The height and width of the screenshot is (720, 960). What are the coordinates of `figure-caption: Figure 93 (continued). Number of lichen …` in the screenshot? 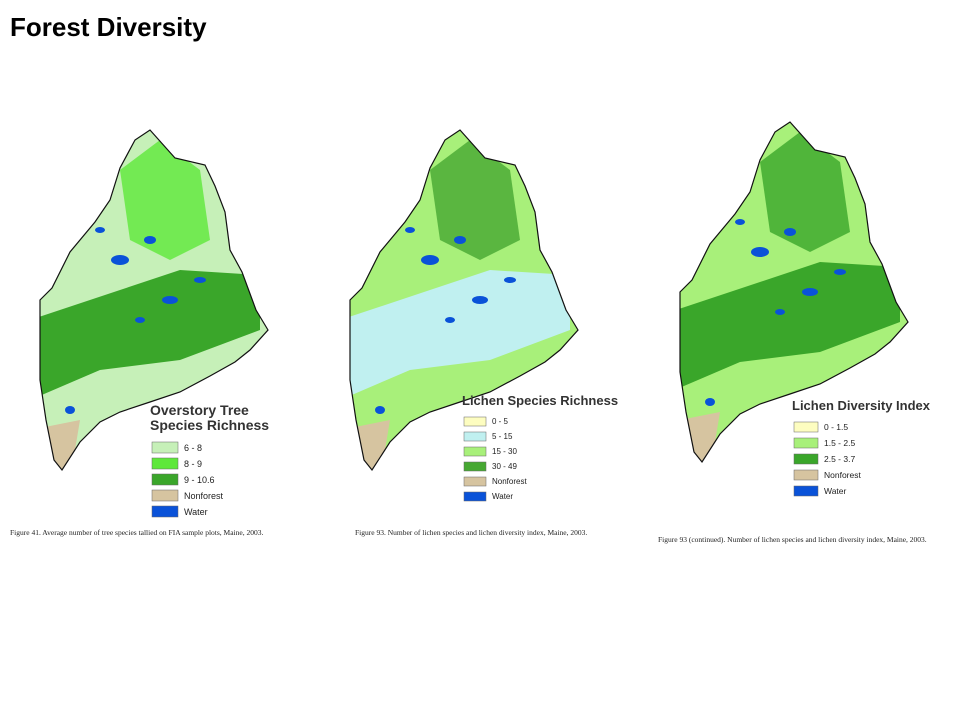 It's located at (792, 539).